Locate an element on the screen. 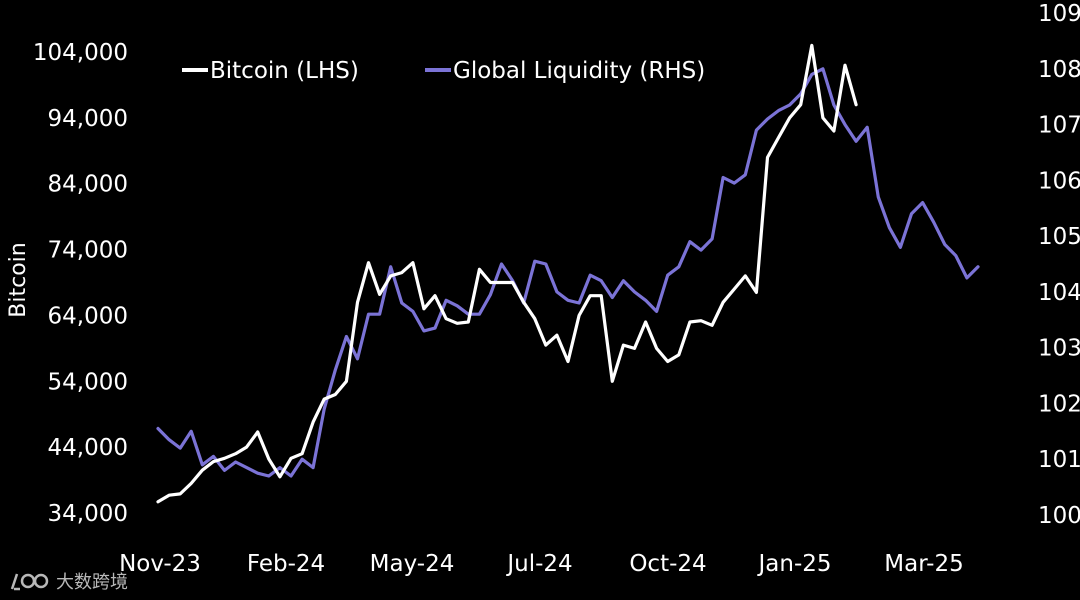 This screenshot has height=600, width=1080. x-tick-label: Feb-24 is located at coordinates (286, 564).